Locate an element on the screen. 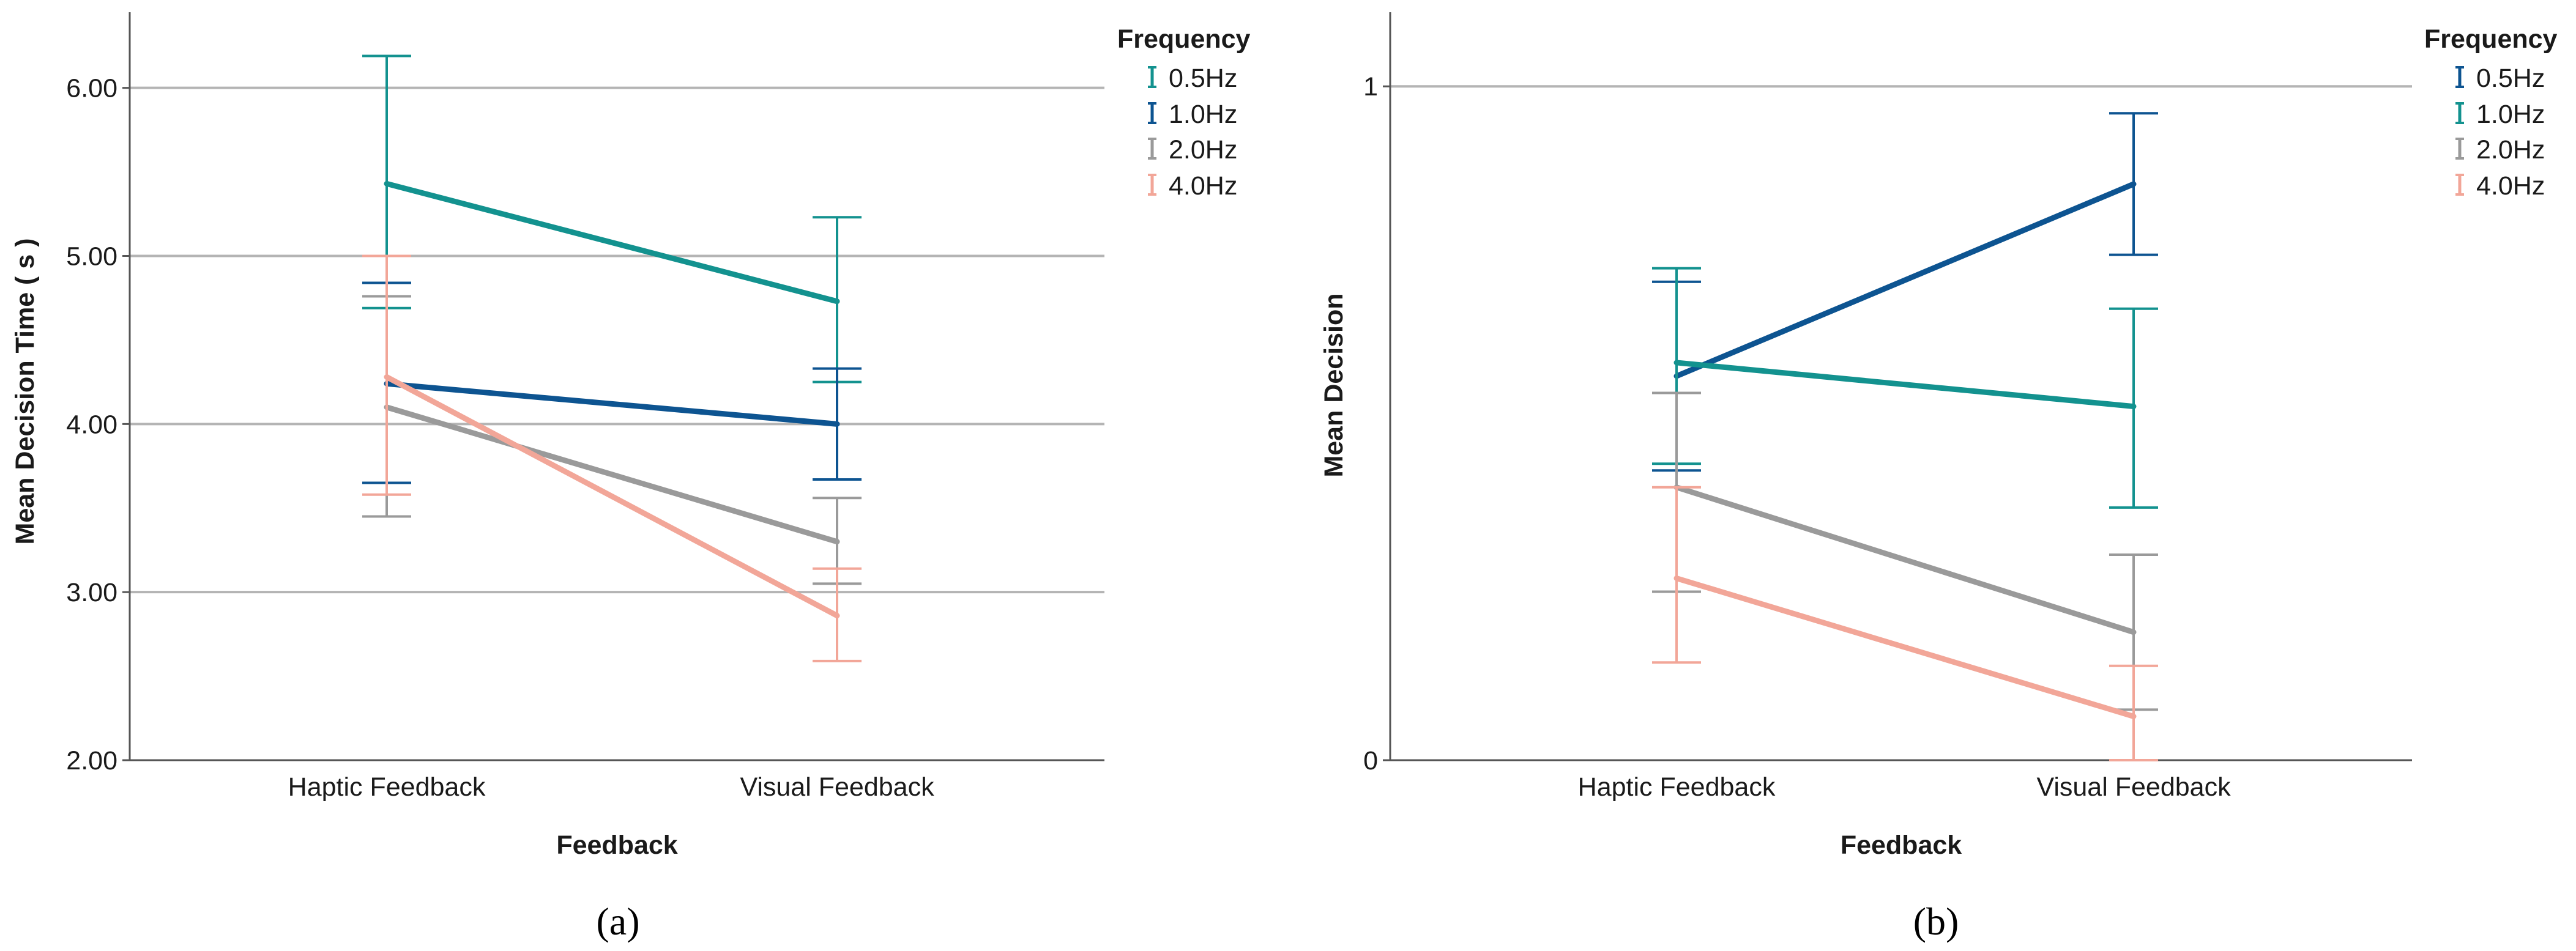 This screenshot has height=951, width=2576. y-tick-label: 1 is located at coordinates (1370, 87).